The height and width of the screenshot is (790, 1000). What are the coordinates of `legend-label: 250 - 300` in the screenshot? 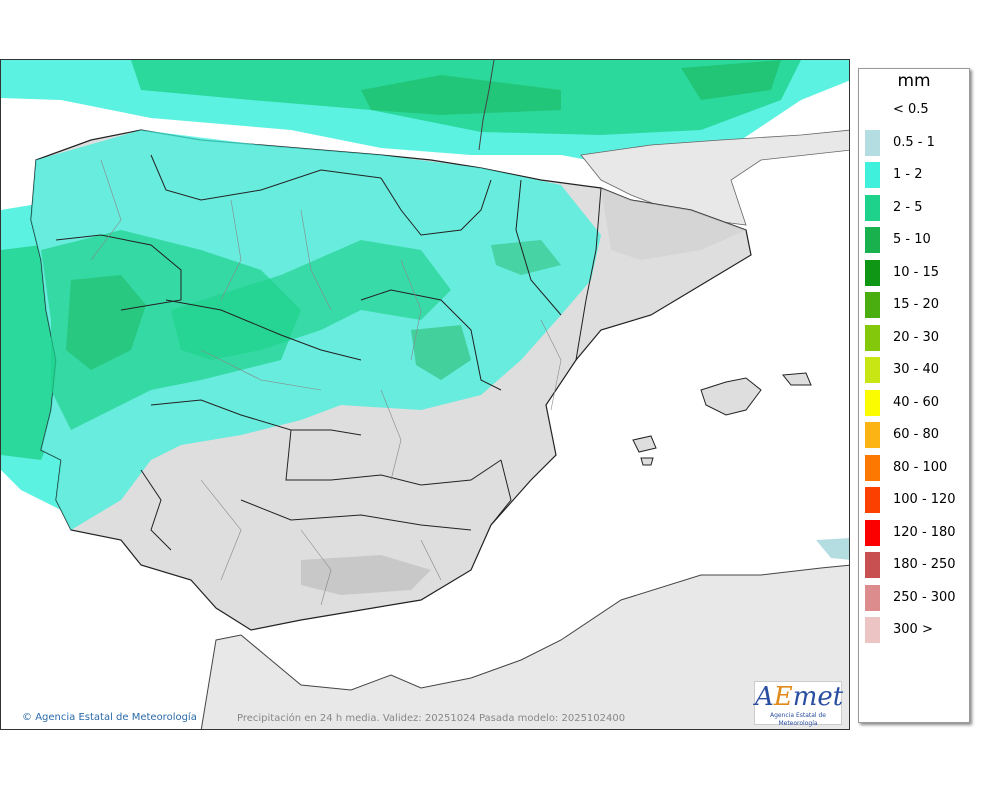 It's located at (924, 597).